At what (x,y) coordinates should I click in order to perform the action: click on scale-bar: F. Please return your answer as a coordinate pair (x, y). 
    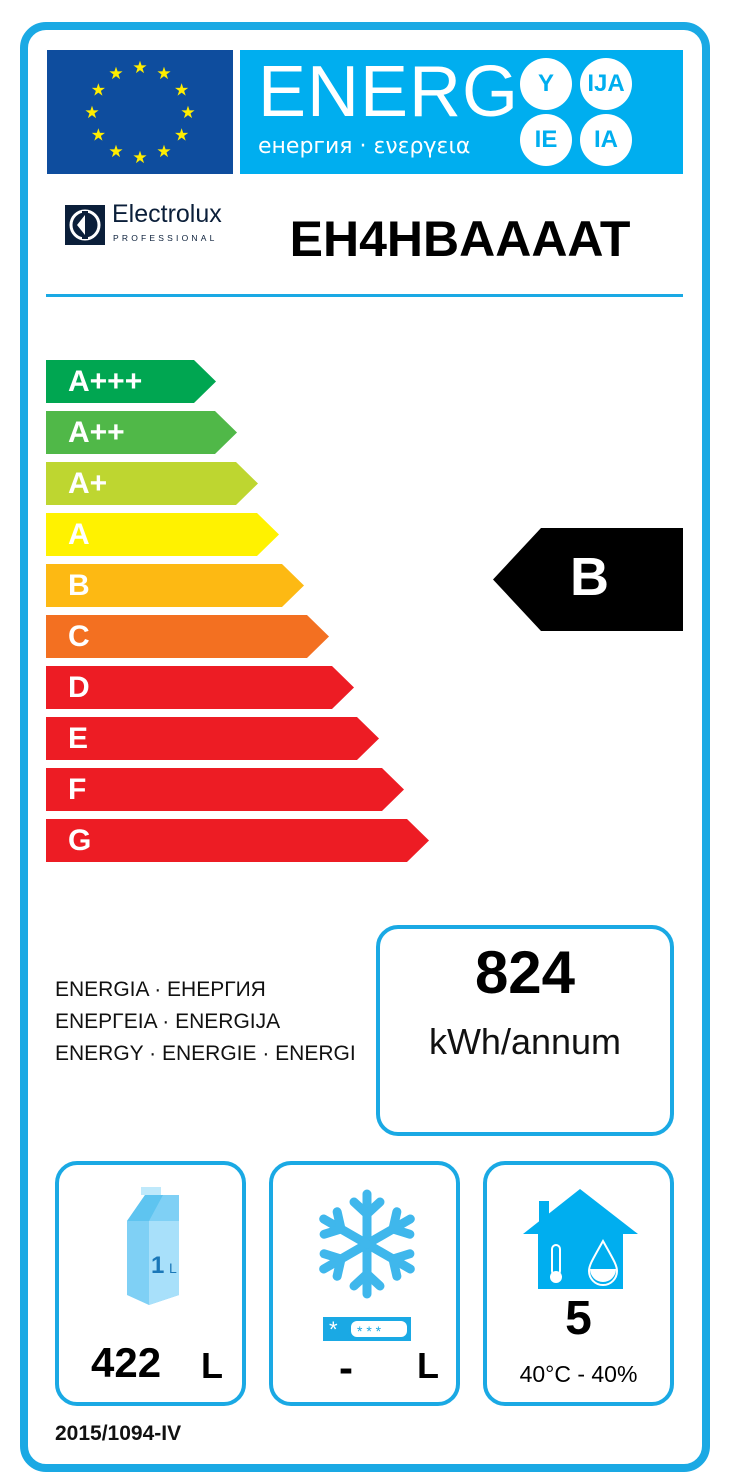
    Looking at the image, I should click on (225, 789).